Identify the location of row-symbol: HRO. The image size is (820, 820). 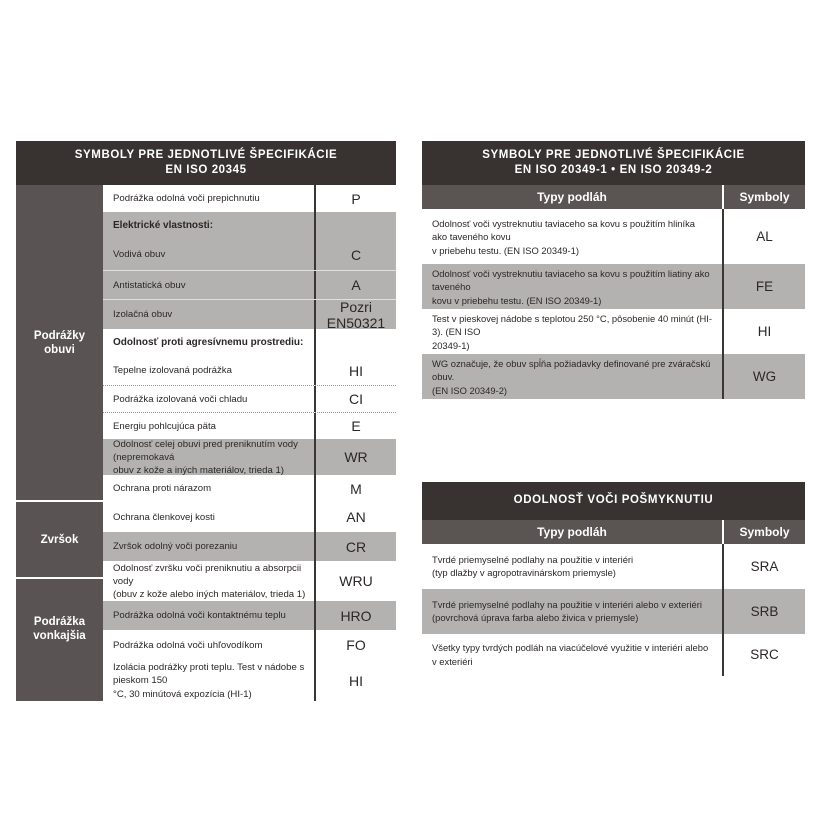
(355, 616).